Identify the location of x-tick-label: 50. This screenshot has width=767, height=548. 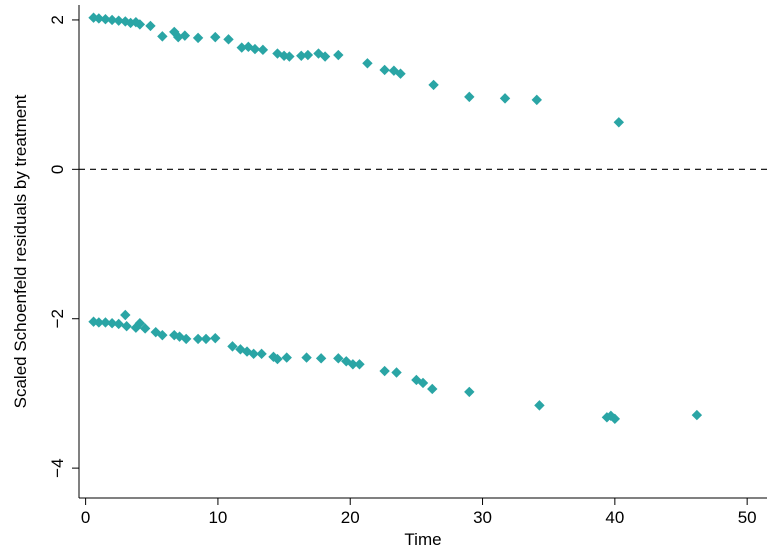
(747, 517).